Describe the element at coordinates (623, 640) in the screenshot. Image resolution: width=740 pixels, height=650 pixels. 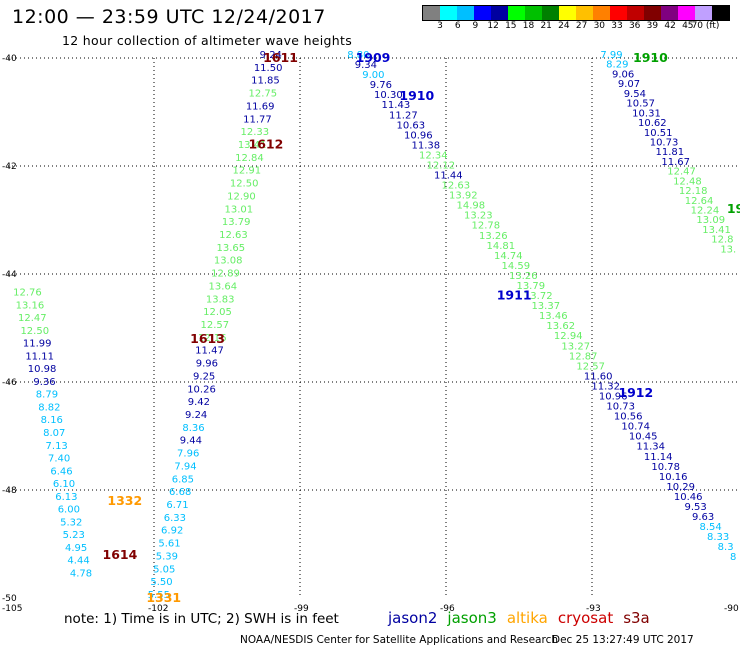
I see `footer-timestamp: Dec 25 13:27:49 UTC 2017` at that location.